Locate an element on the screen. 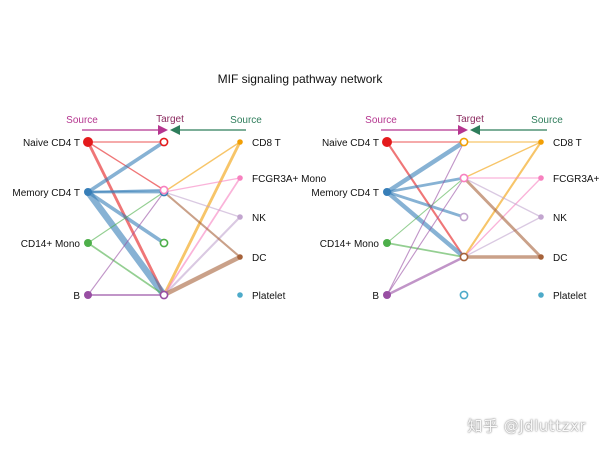 Image resolution: width=600 pixels, height=450 pixels. panel-right-target-node-nk is located at coordinates (464, 217).